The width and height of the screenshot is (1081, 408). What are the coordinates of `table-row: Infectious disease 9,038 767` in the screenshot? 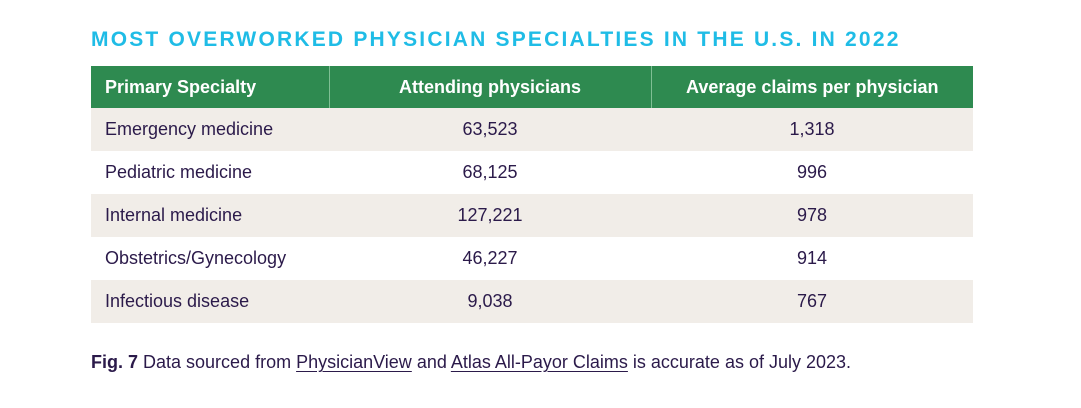 It's located at (532, 301).